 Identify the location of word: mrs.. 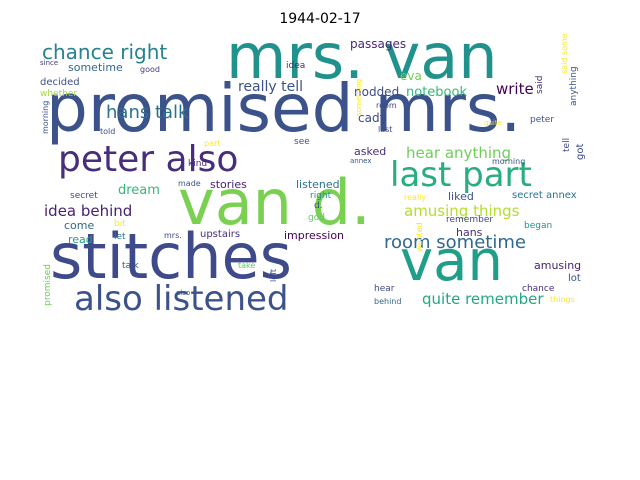
(173, 235).